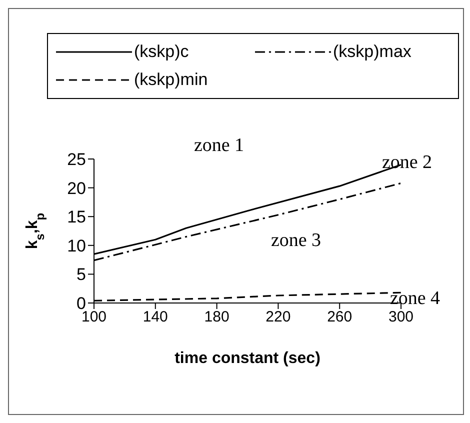  I want to click on annotation: zone 4, so click(415, 299).